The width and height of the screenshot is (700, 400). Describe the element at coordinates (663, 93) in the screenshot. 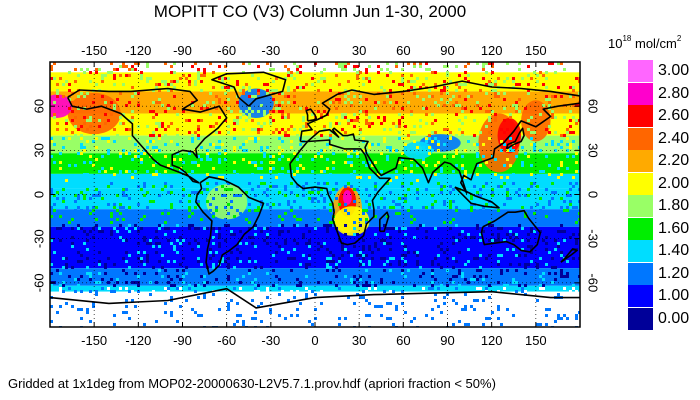

I see `legend-entry: 2.80` at that location.